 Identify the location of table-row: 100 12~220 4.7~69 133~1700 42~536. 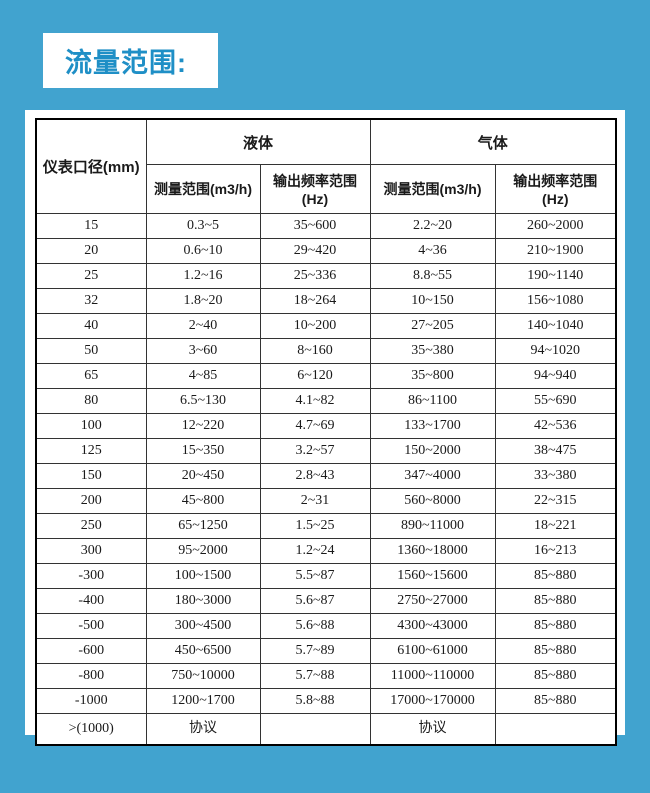
(326, 426).